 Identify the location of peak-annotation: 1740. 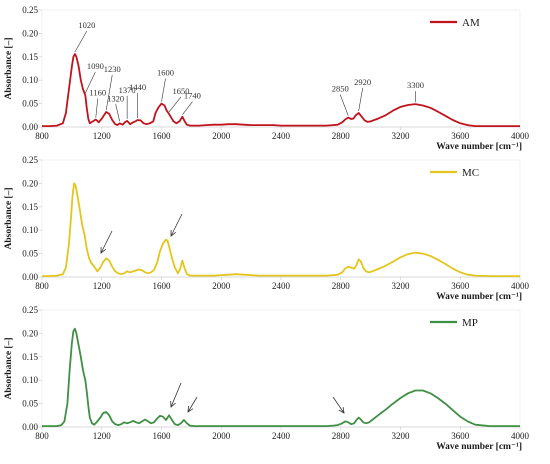
(192, 96).